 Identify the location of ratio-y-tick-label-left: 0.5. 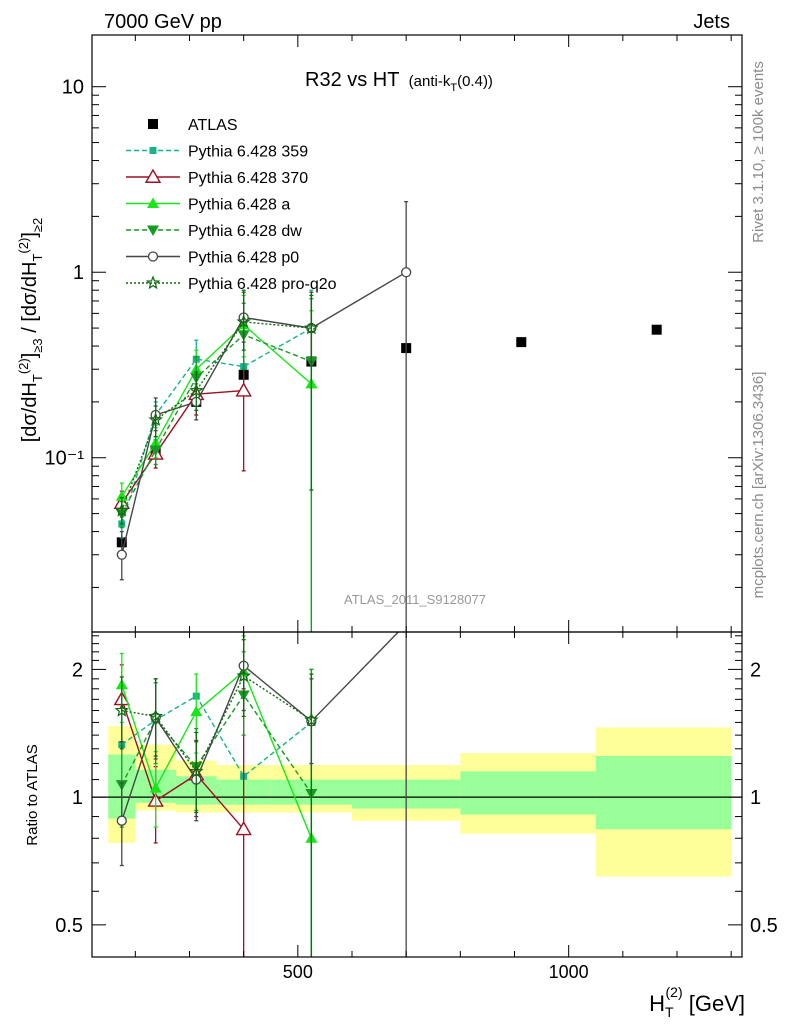
(69, 926).